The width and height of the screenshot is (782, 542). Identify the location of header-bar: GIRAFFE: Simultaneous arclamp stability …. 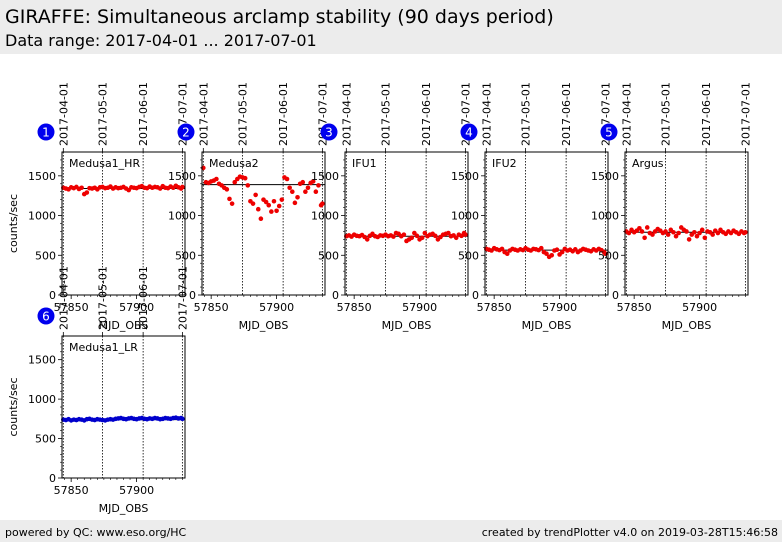
(391, 27).